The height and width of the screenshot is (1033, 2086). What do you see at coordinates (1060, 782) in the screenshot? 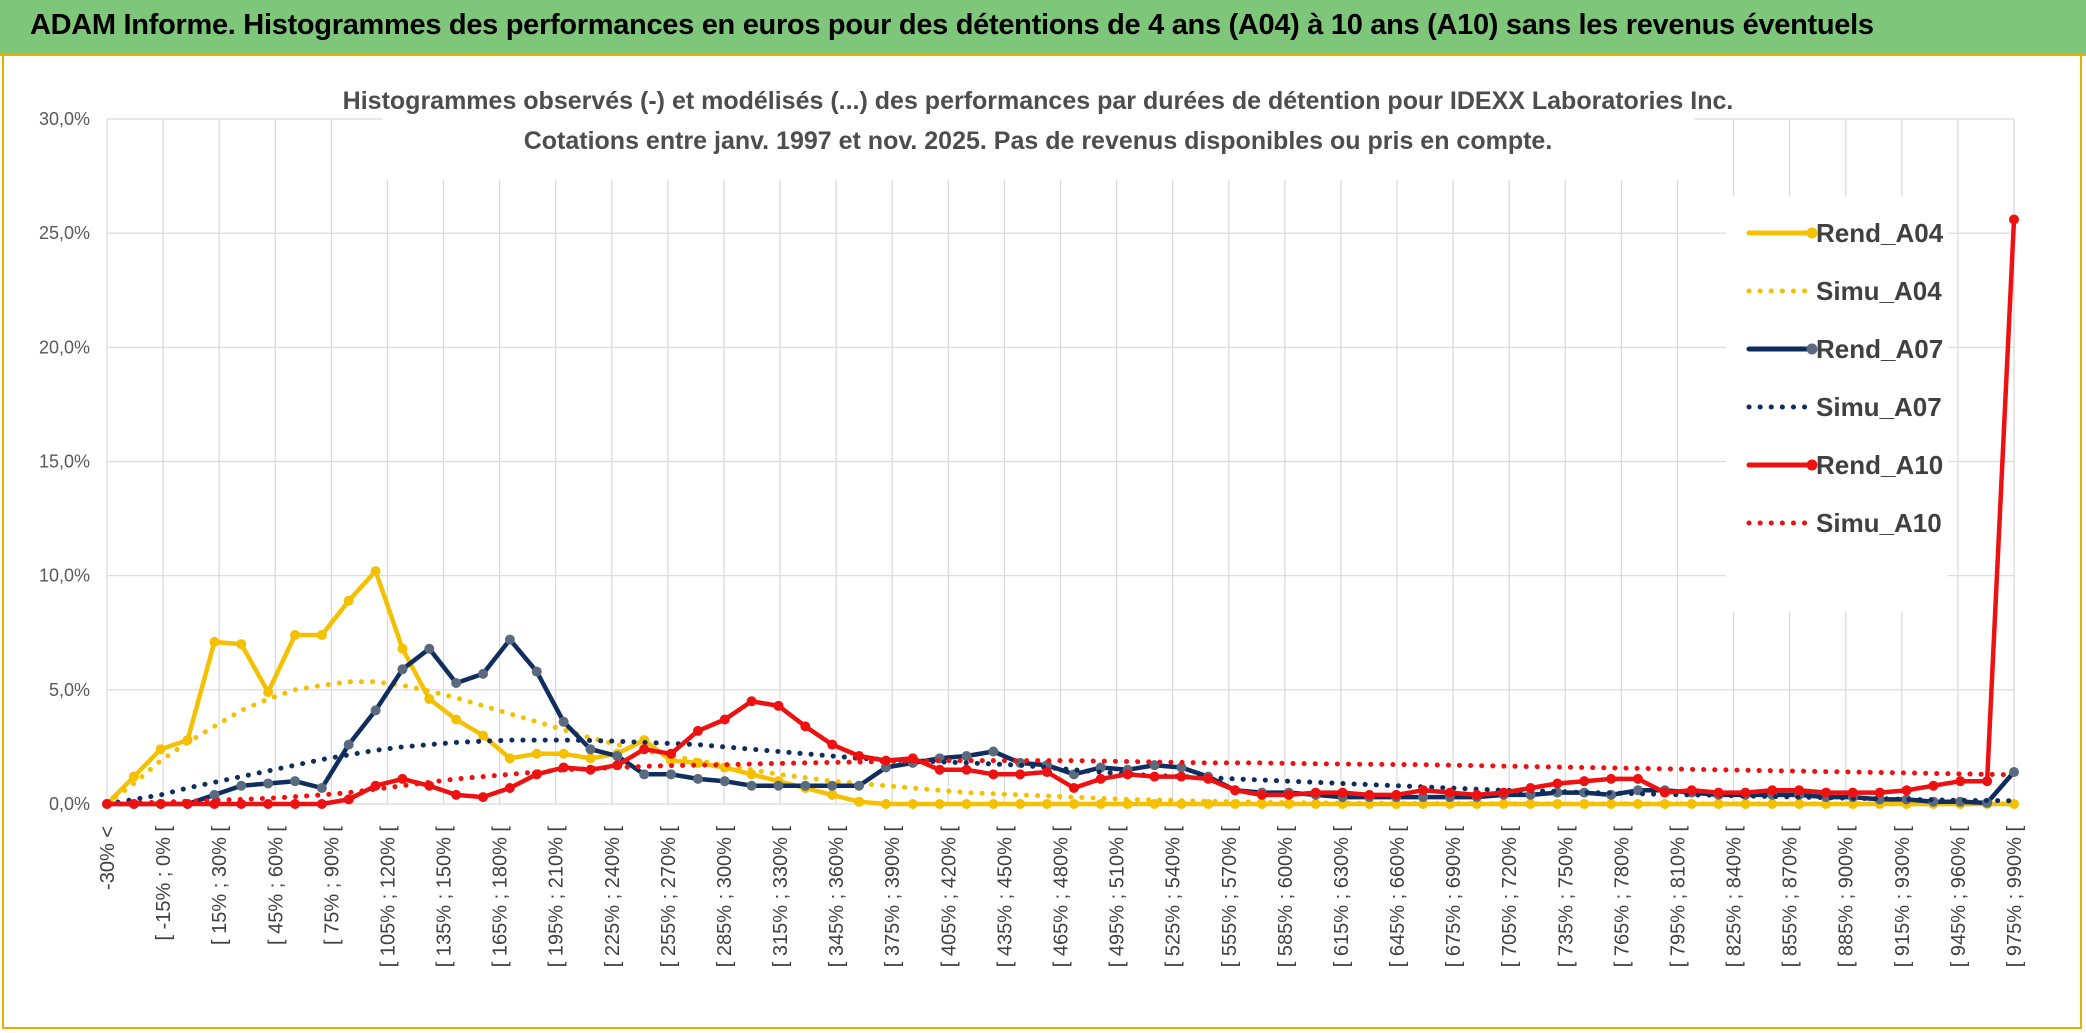
I see `series-line-simu-a10` at bounding box center [1060, 782].